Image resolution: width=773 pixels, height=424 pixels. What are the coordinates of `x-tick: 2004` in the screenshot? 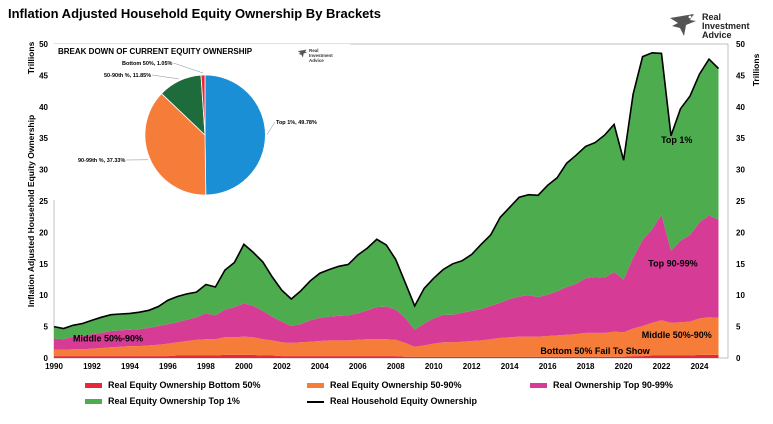 It's located at (320, 366).